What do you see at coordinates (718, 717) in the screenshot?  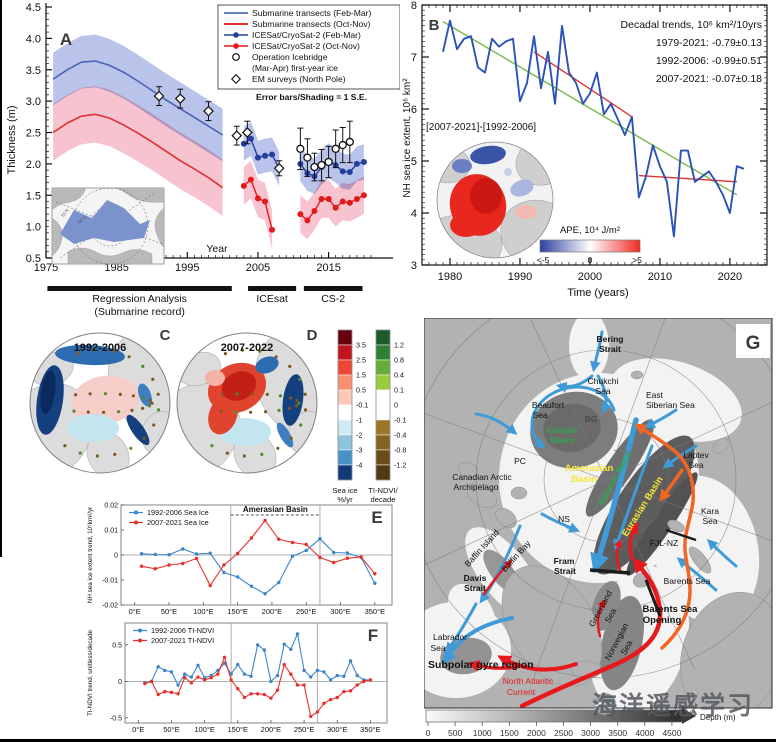 I see `depth-colorbar-label: Depth (m)` at bounding box center [718, 717].